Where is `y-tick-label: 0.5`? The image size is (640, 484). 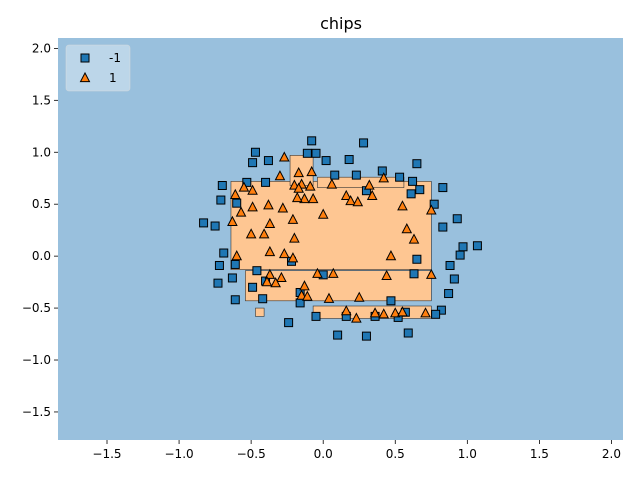
y-tick-label: 0.5 is located at coordinates (41, 204).